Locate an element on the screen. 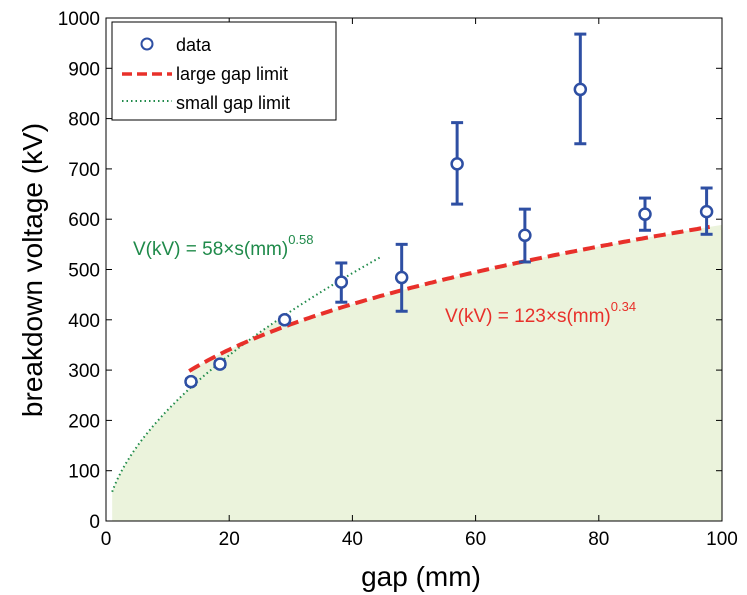 The height and width of the screenshot is (595, 747). y-tick-label-300: 300 is located at coordinates (84, 371).